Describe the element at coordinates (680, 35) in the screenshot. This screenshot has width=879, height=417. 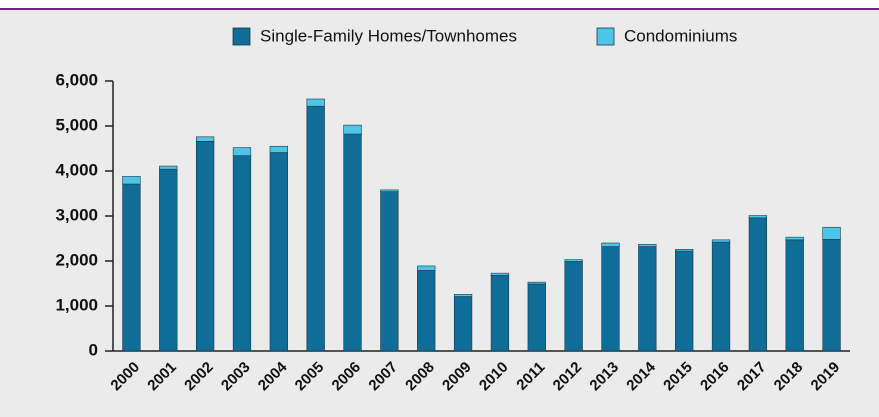
I see `legend-label: Condominiums` at that location.